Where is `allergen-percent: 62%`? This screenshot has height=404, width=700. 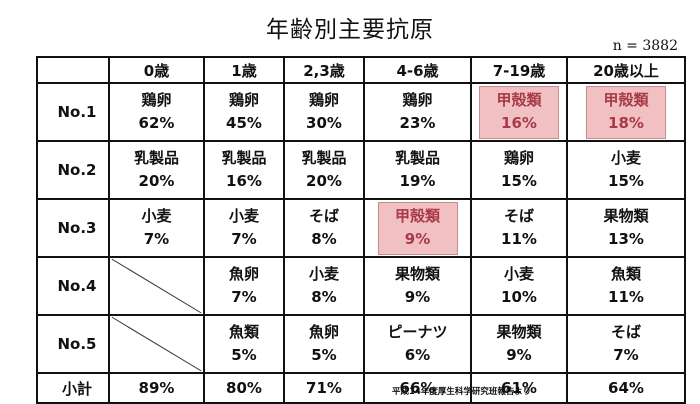
allergen-percent: 62% is located at coordinates (156, 123).